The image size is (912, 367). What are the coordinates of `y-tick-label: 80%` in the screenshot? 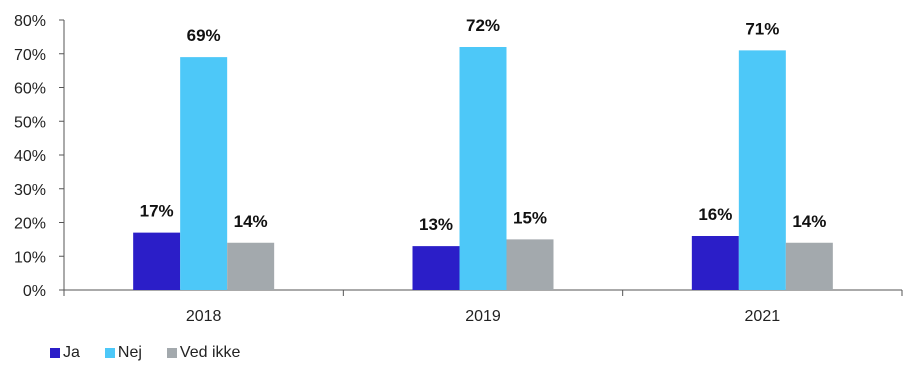 It's located at (30, 21).